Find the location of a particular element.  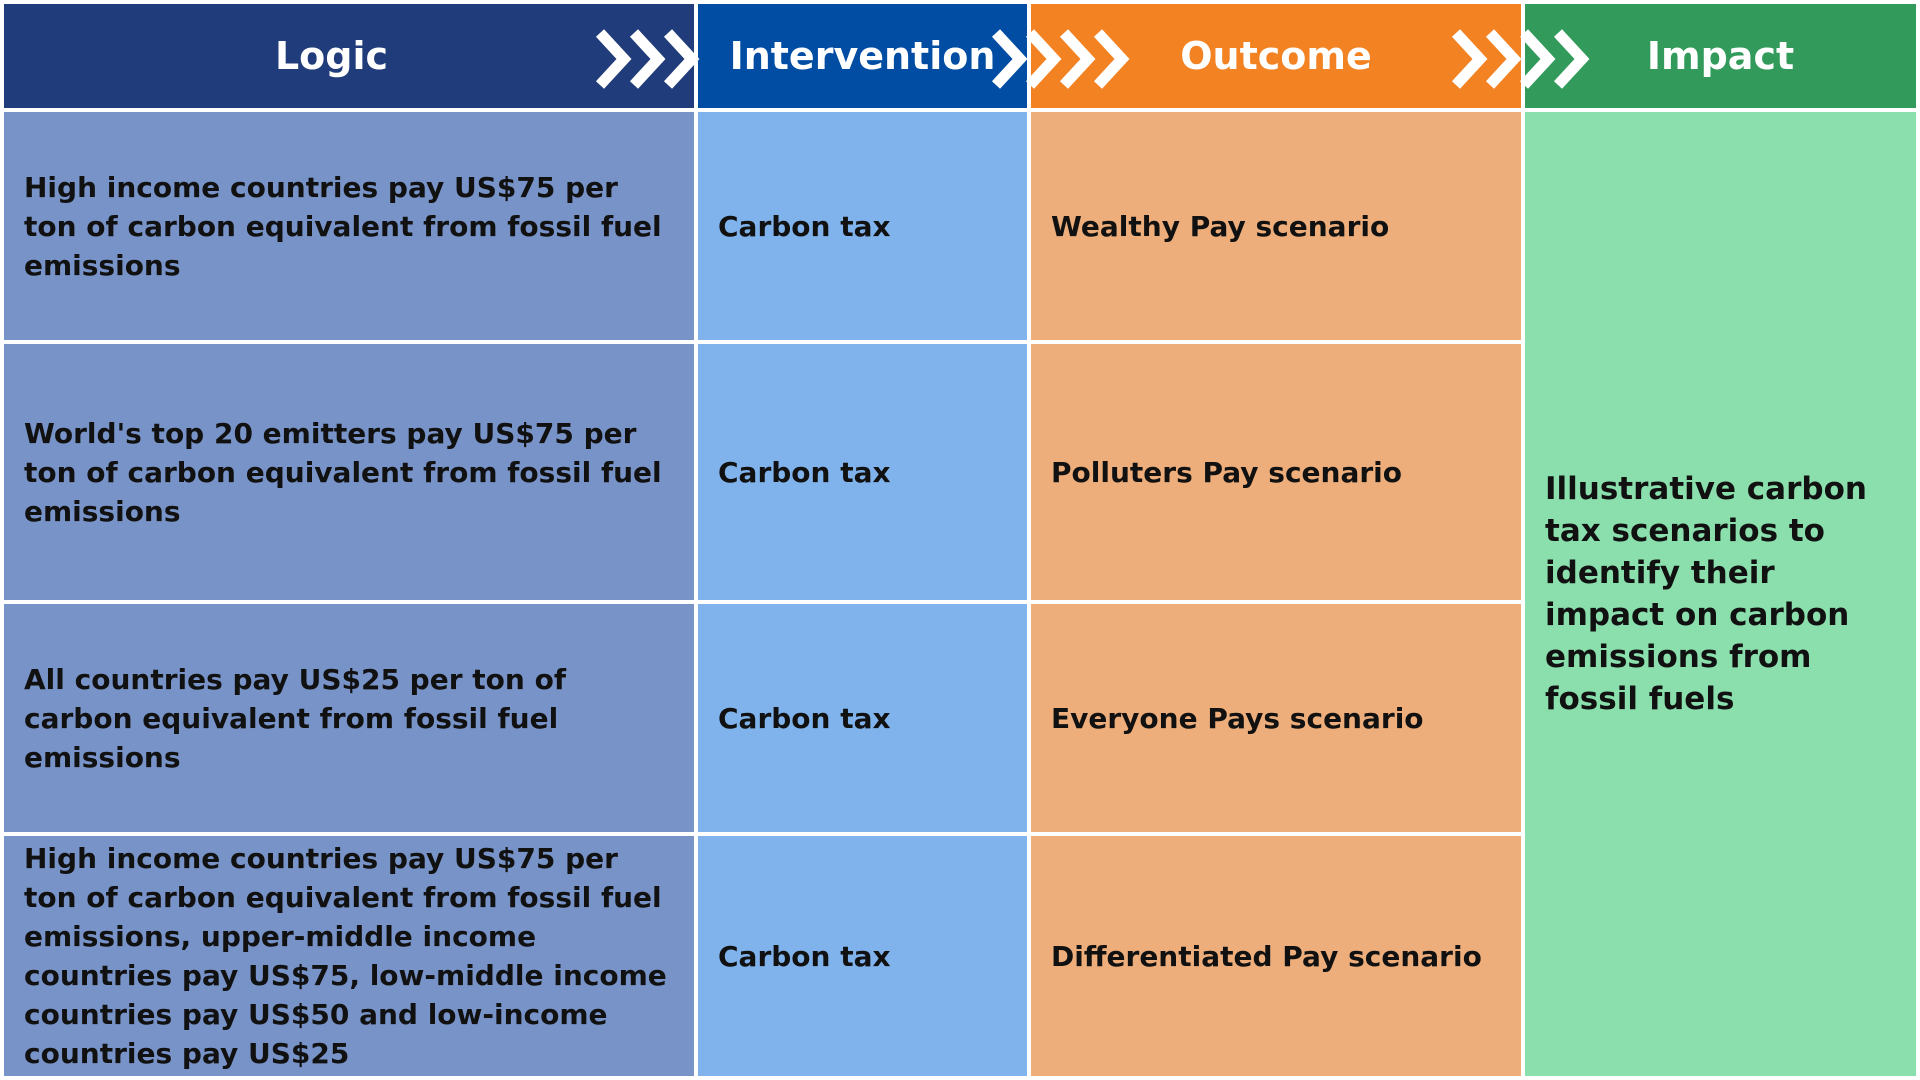

outcome-text: Polluters Pay scenario is located at coordinates (1227, 472).